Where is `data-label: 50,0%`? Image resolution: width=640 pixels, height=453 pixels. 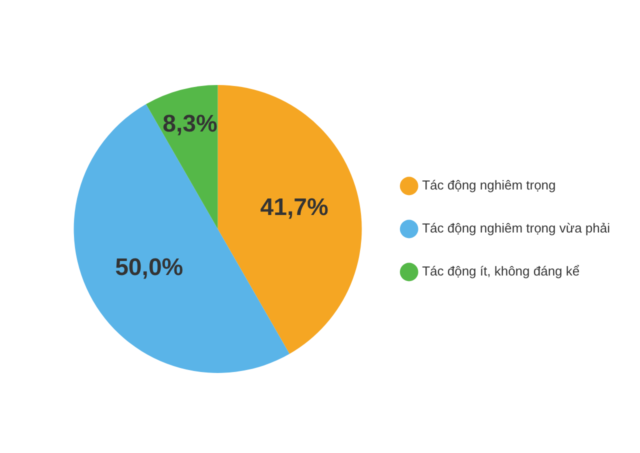
data-label: 50,0% is located at coordinates (149, 268).